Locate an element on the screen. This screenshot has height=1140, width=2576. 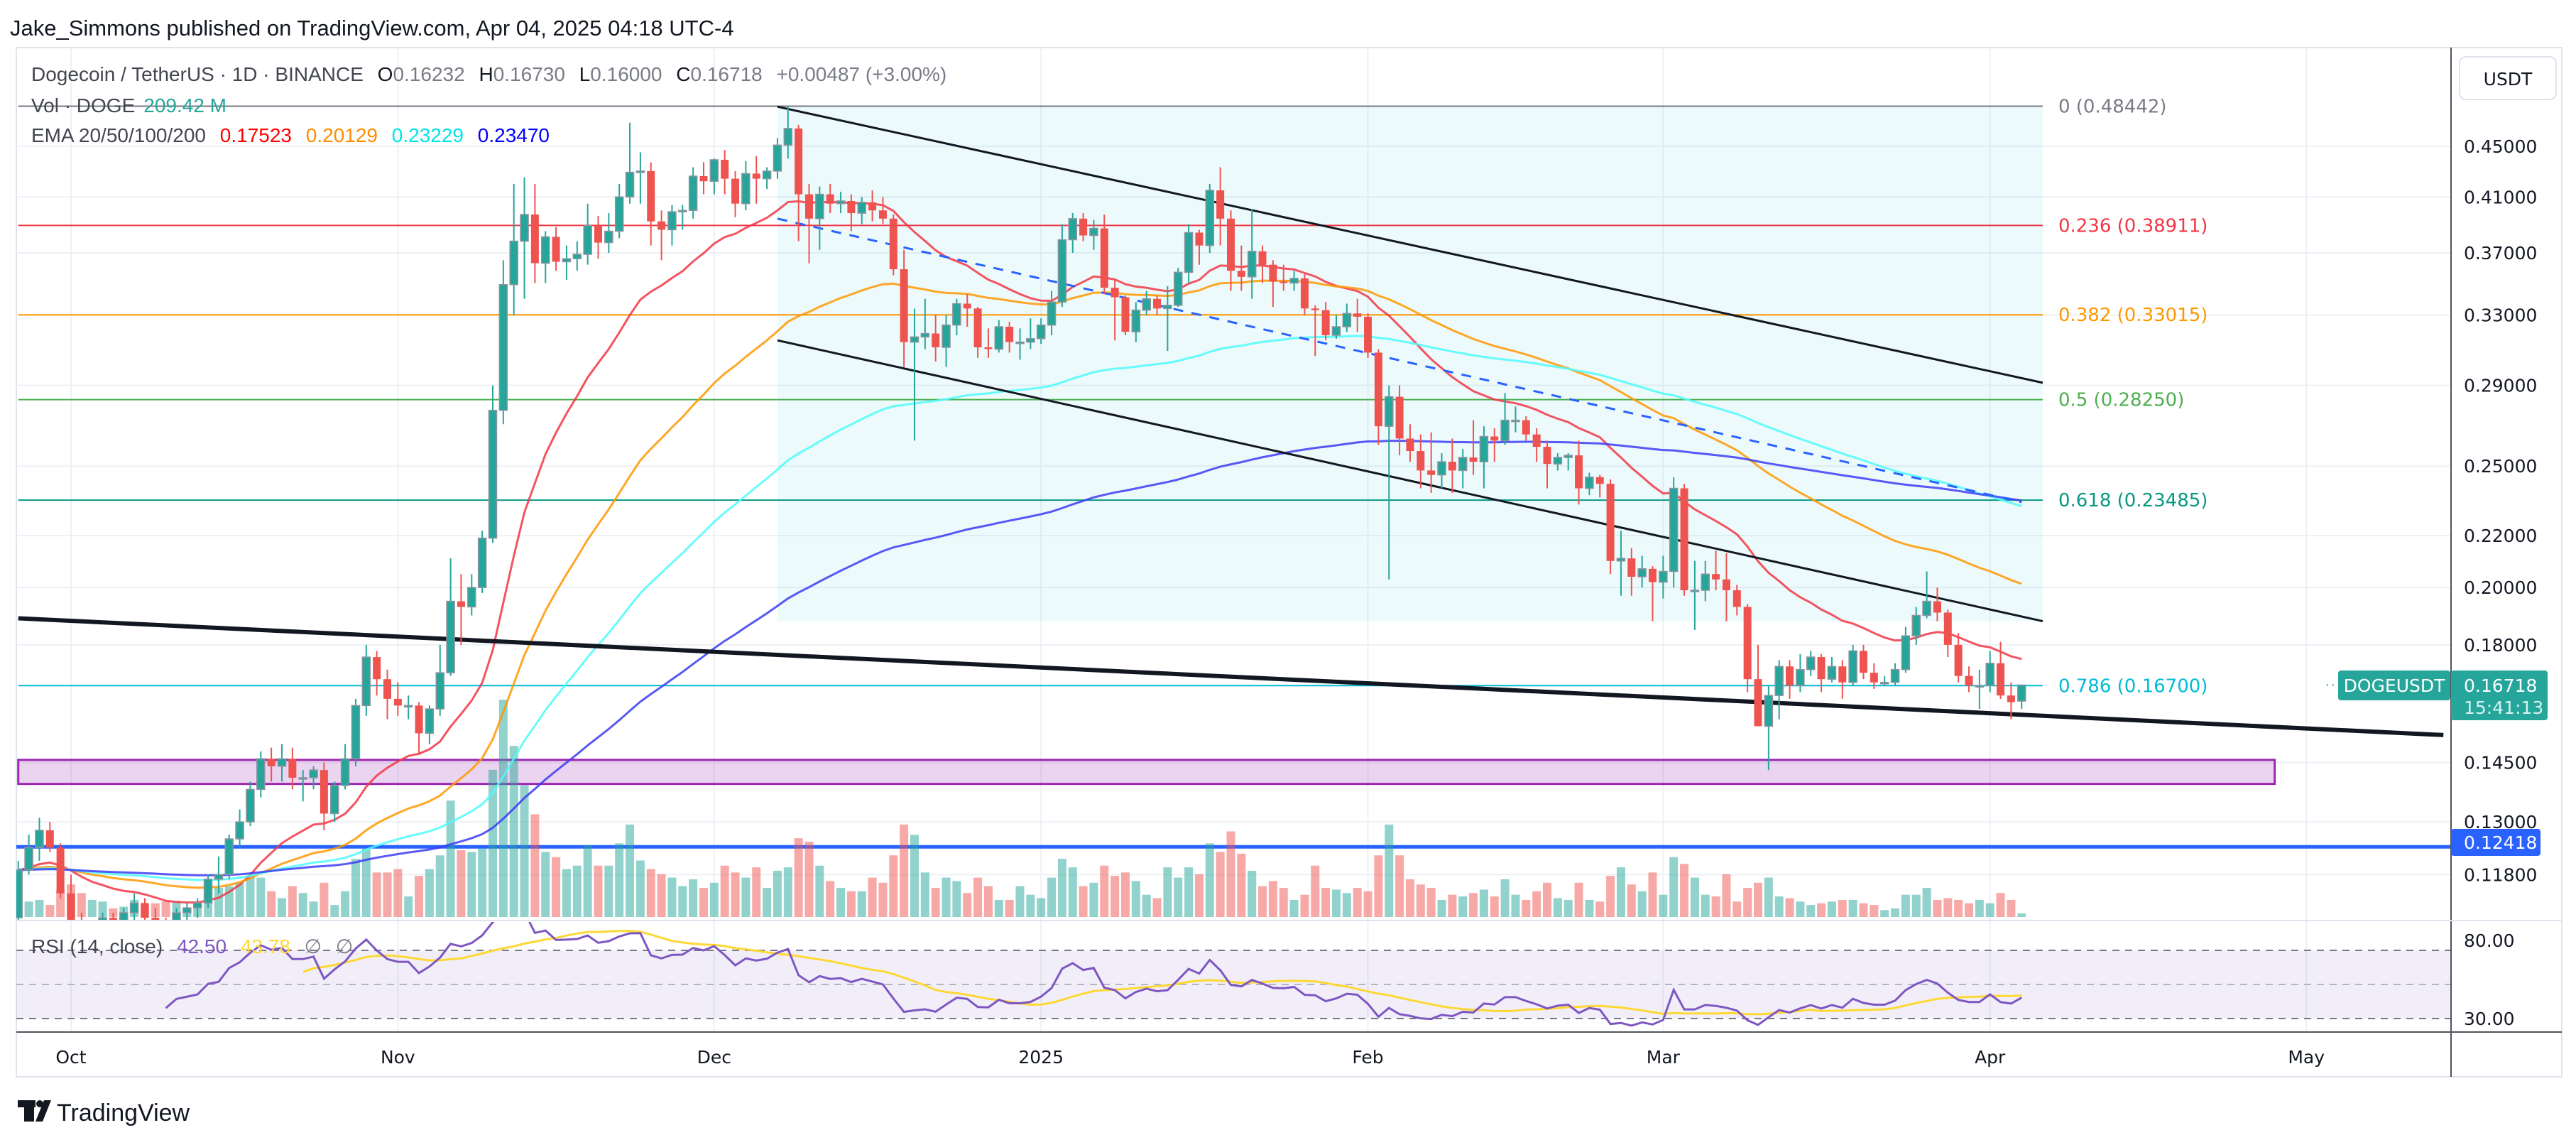
channel-lower-line is located at coordinates (1410, 481).